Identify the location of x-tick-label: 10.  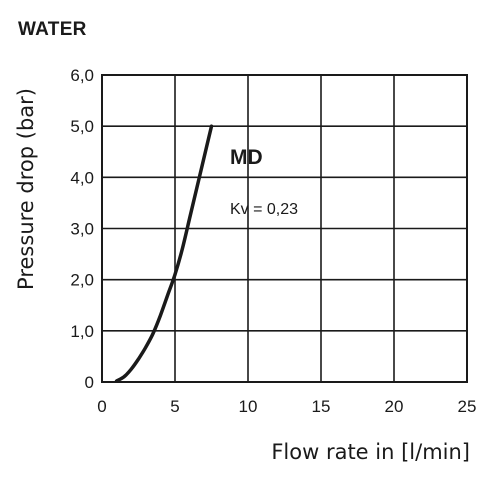
(248, 406).